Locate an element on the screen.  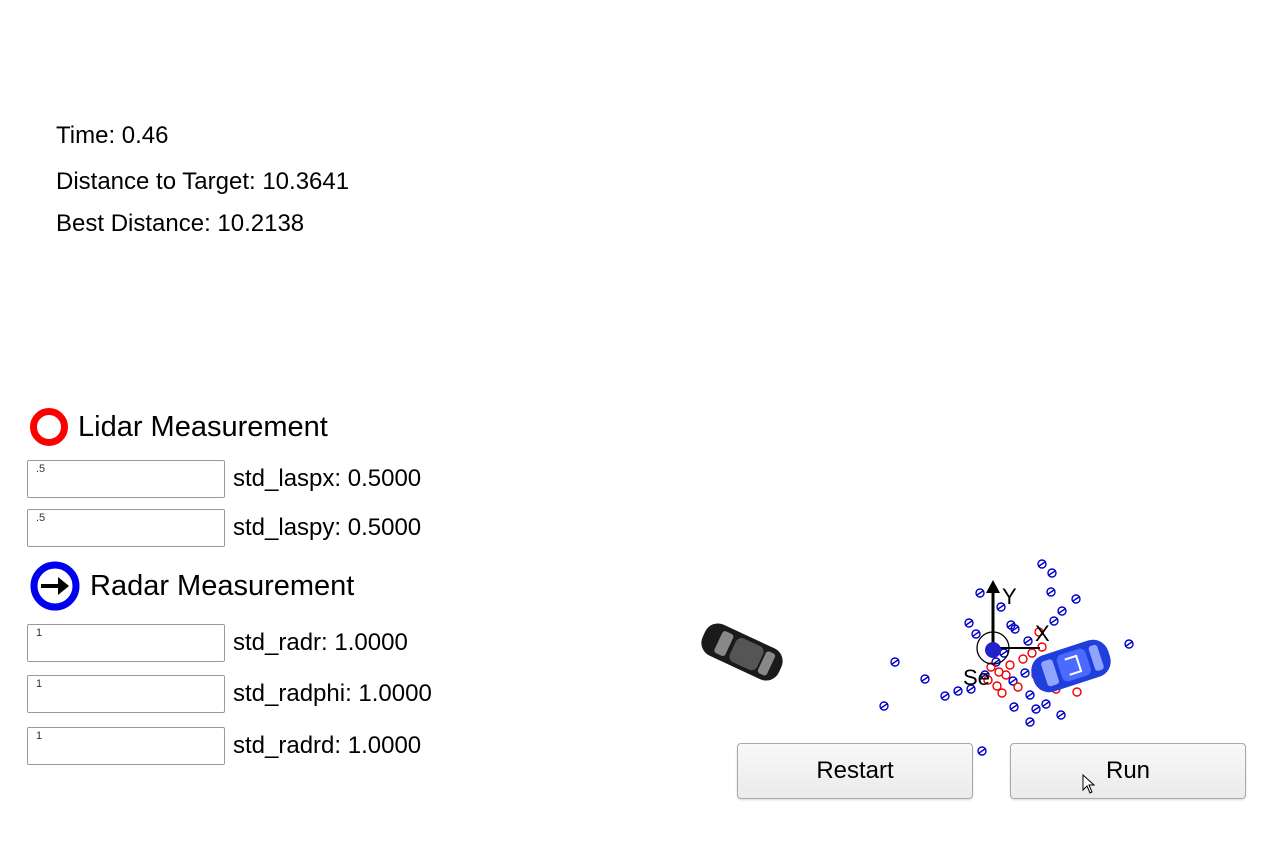
param-std-radr: std_radr: 1.0000 is located at coordinates (217, 643).